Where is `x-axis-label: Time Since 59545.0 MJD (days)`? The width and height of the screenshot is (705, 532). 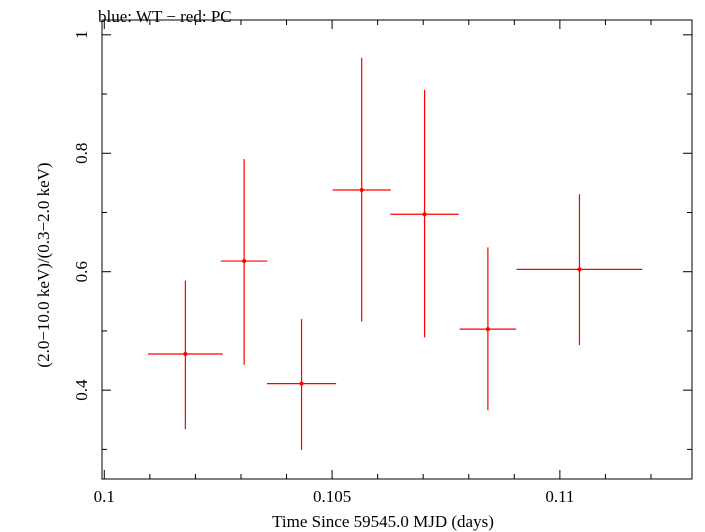
x-axis-label: Time Since 59545.0 MJD (days) is located at coordinates (383, 521).